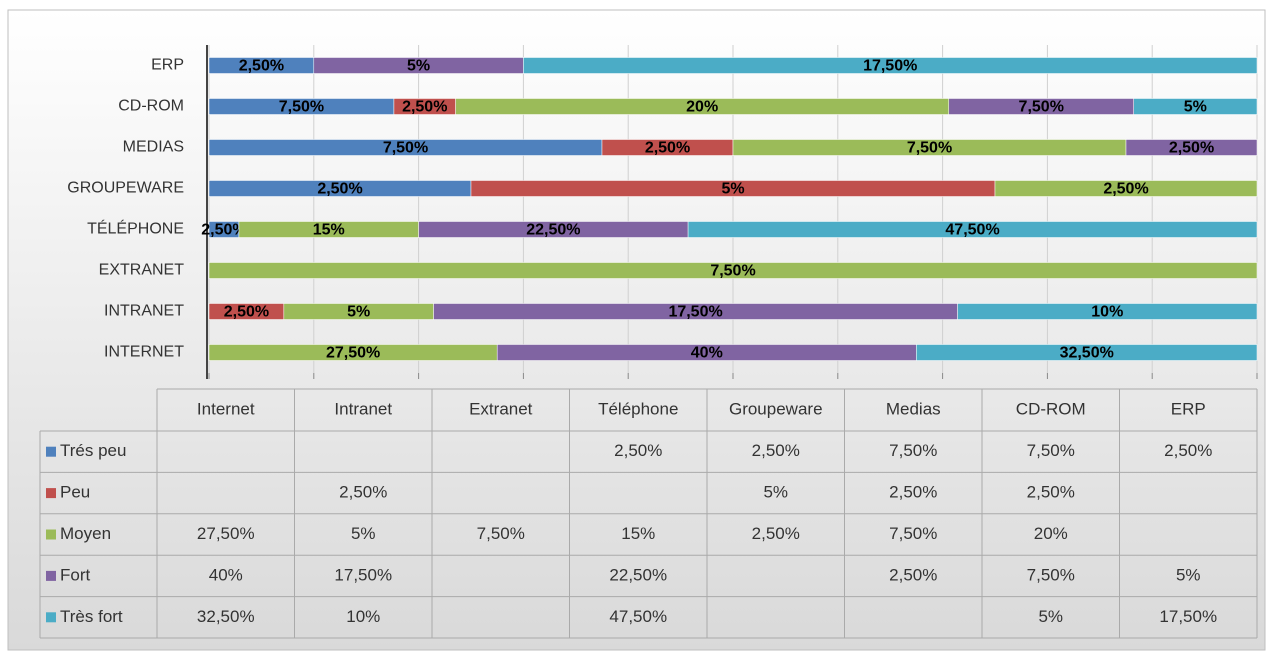  What do you see at coordinates (142, 270) in the screenshot?
I see `y-tick-label: EXTRANET` at bounding box center [142, 270].